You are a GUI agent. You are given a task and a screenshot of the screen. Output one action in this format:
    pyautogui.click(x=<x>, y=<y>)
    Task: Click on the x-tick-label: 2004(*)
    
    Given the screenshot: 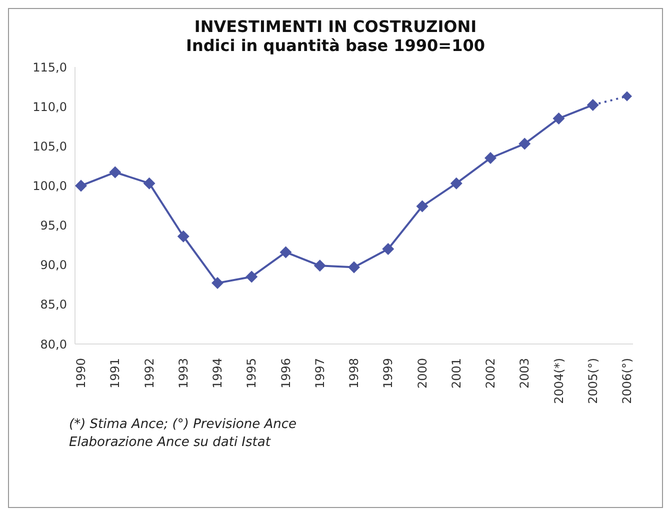 What is the action you would take?
    pyautogui.click(x=559, y=381)
    